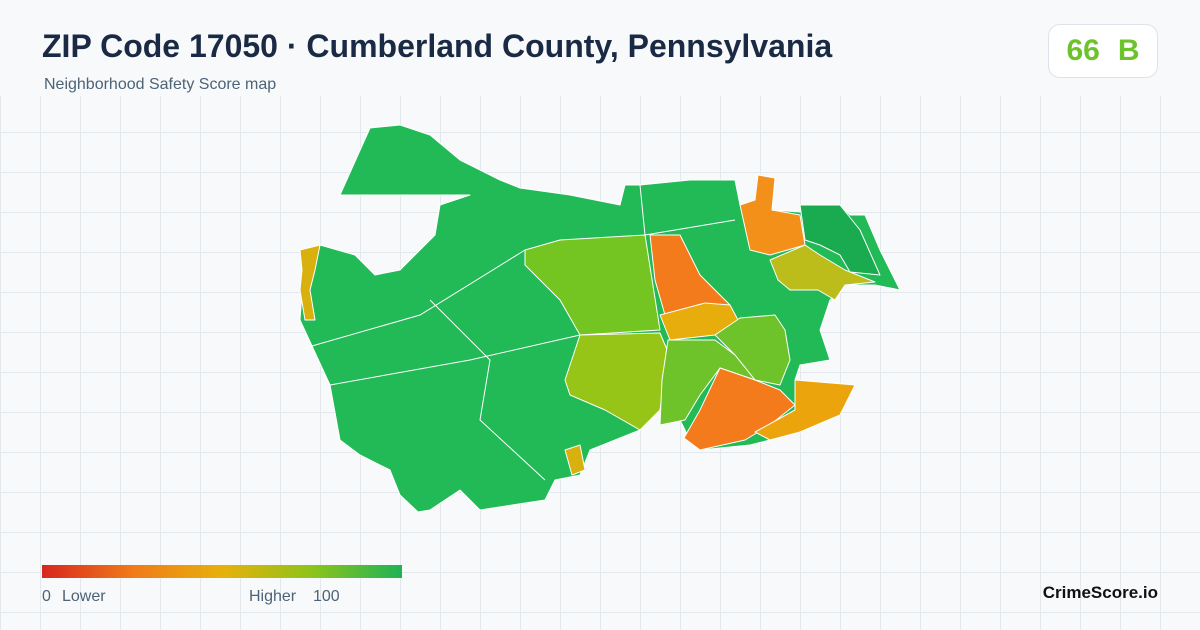  I want to click on legend-min: 0, so click(46, 596).